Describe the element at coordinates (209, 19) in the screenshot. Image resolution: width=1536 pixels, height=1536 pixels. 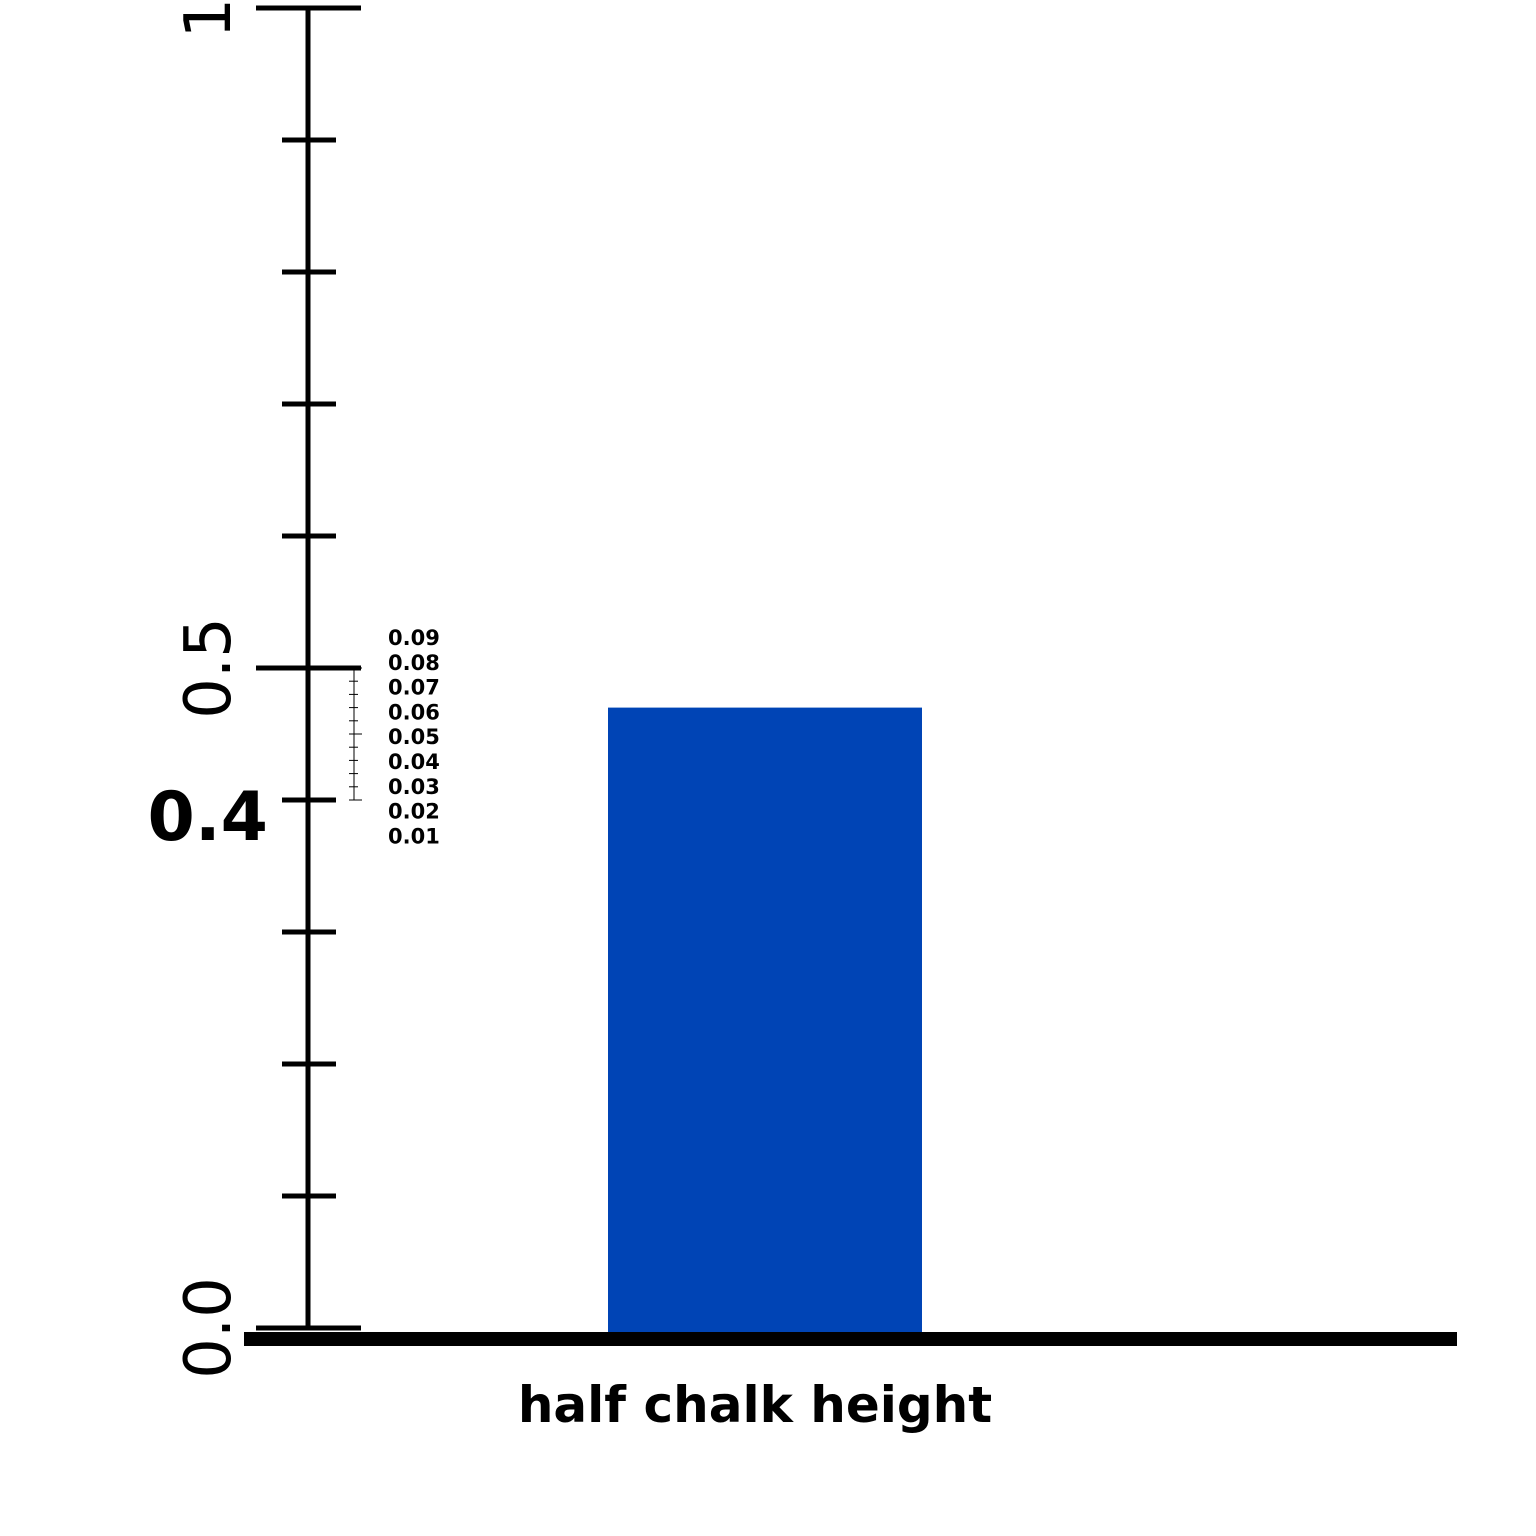
I see `y-tick-label: 1.` at that location.